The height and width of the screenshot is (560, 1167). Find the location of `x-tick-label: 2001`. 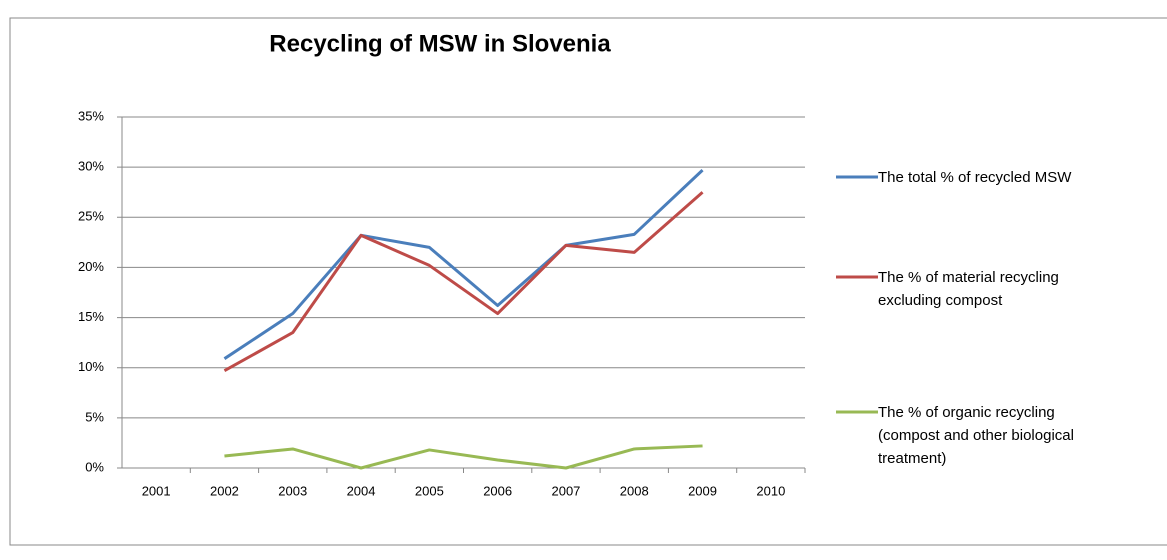

x-tick-label: 2001 is located at coordinates (156, 490).